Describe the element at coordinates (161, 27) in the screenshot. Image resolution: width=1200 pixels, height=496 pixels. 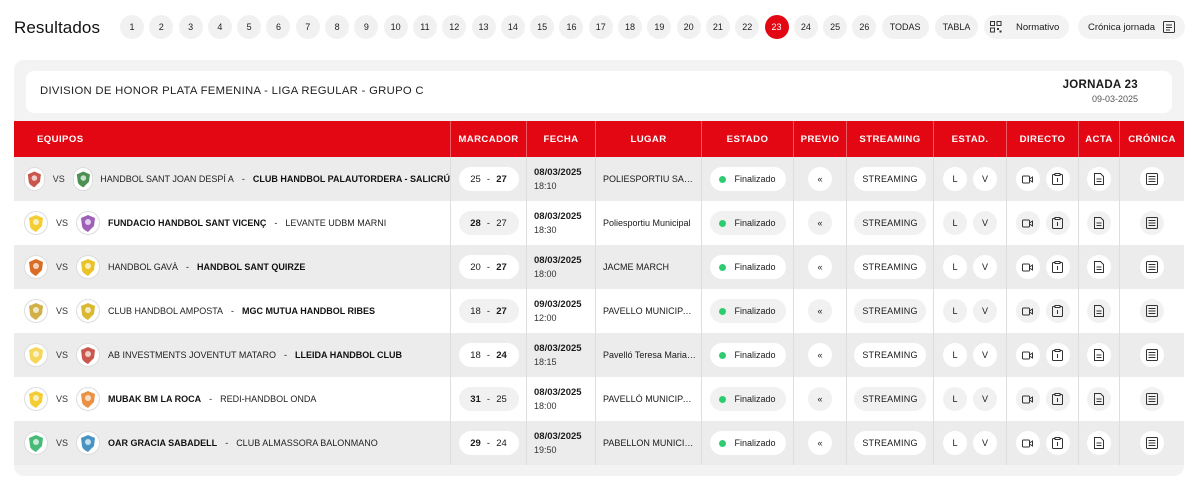
I see `jornada-button-2: 2` at that location.